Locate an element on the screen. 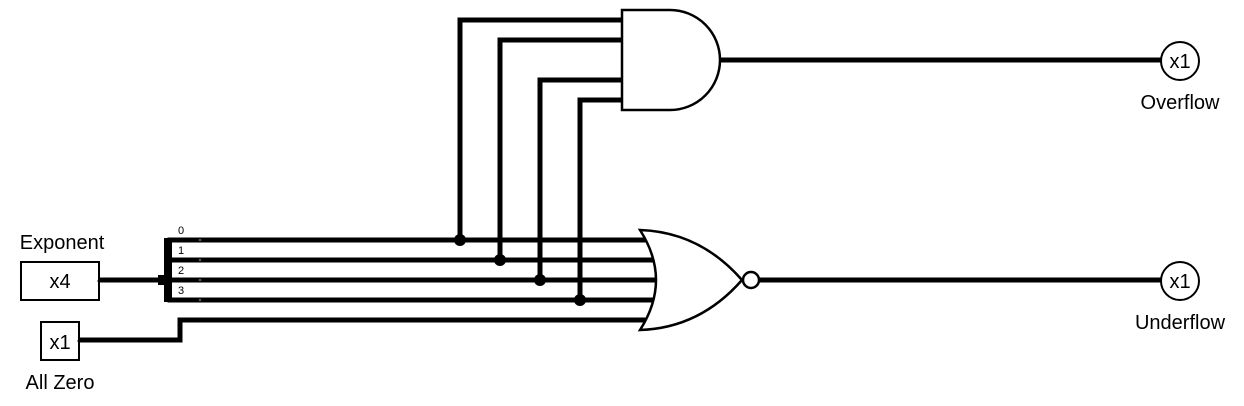 The height and width of the screenshot is (406, 1244). splitter: 0 1 2 3 is located at coordinates (180, 263).